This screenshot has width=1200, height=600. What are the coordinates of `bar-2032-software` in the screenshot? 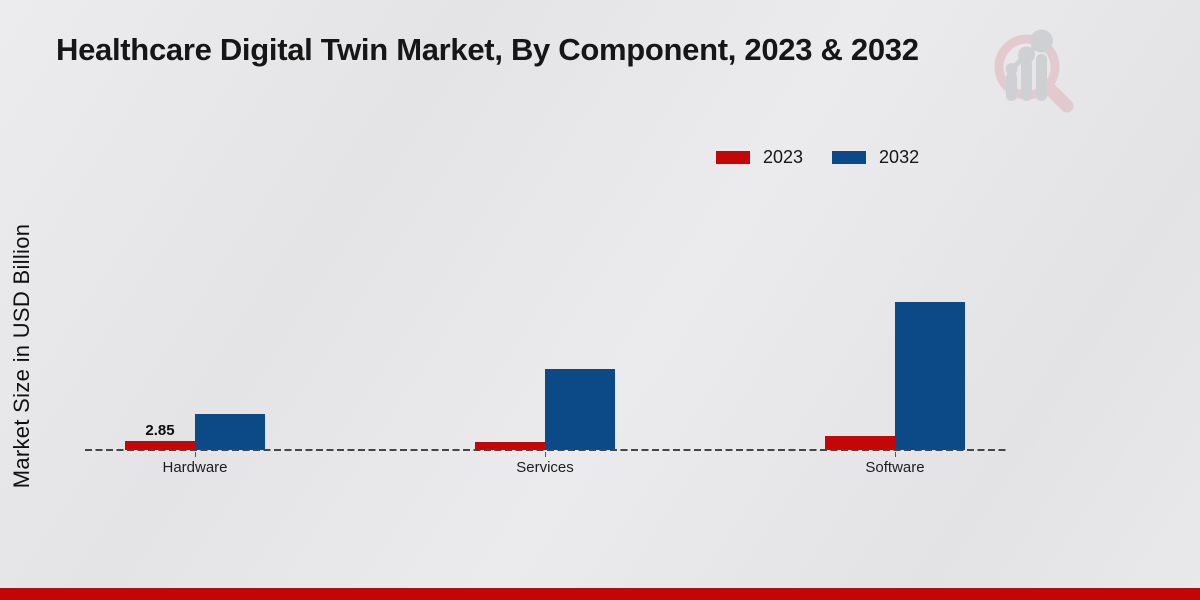 It's located at (930, 375).